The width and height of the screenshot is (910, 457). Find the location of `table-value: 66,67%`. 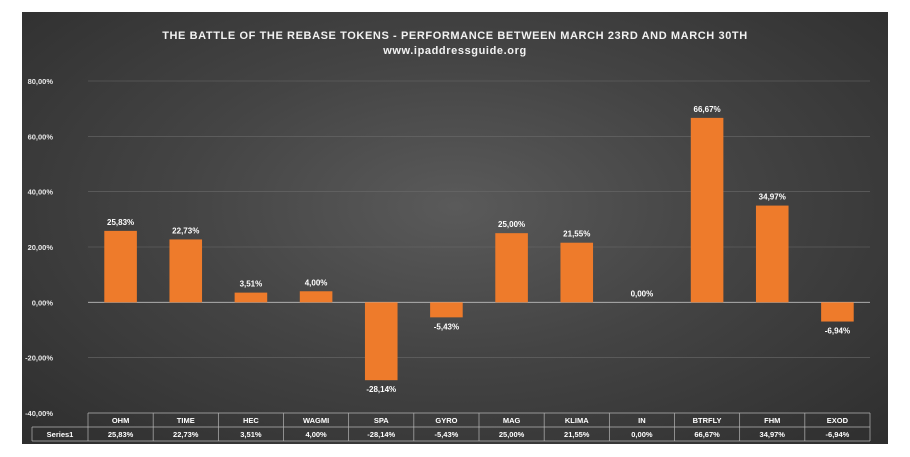

table-value: 66,67% is located at coordinates (707, 434).